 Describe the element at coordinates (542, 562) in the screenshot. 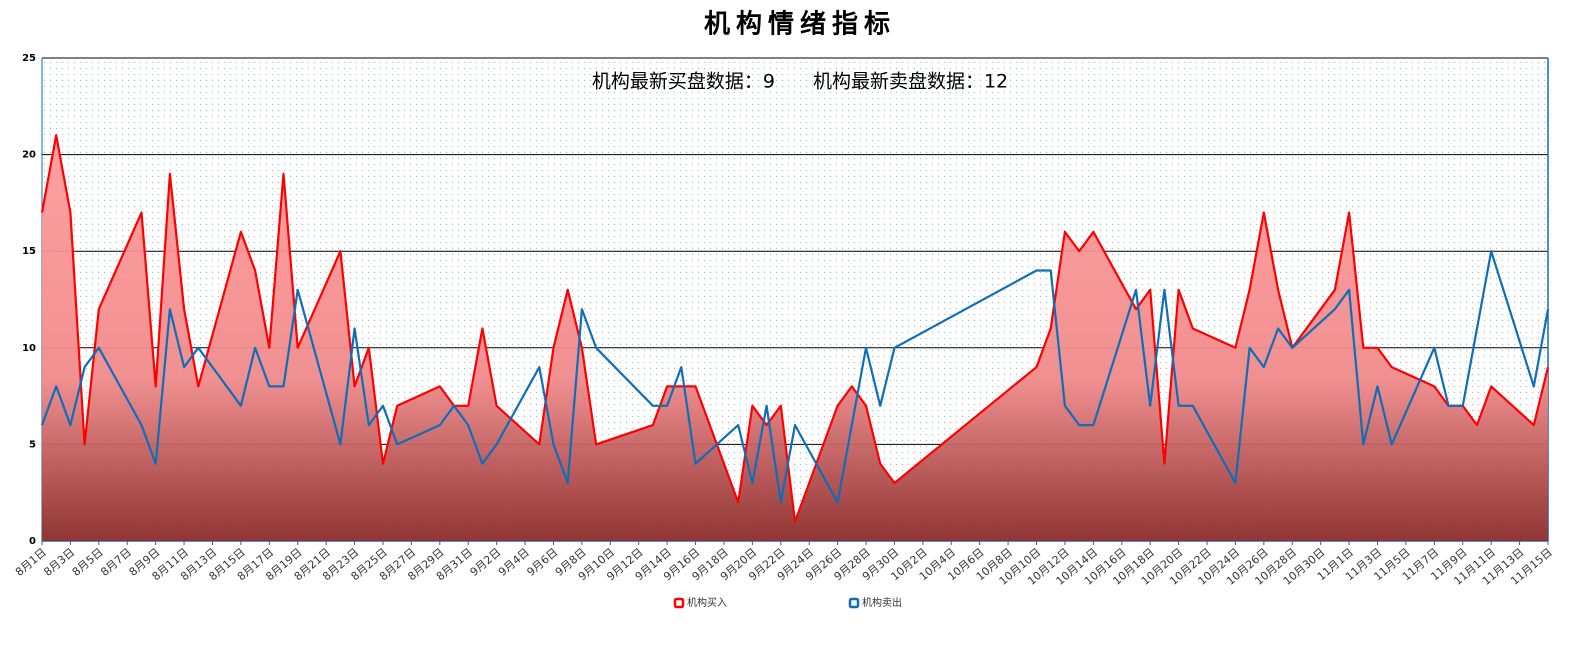

I see `x-tick-label: 9月6日` at that location.